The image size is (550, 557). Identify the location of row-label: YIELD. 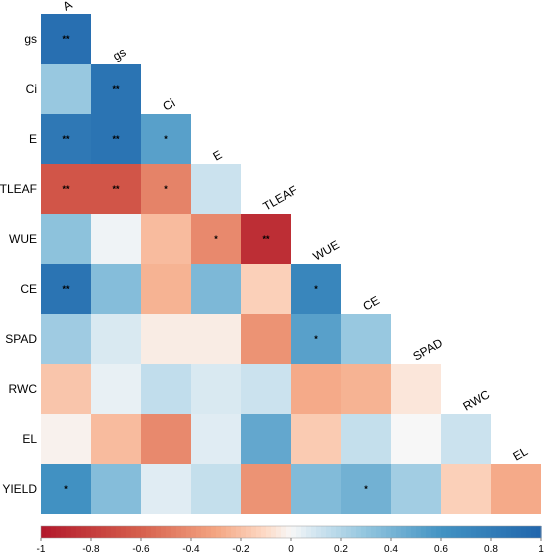
(19, 489).